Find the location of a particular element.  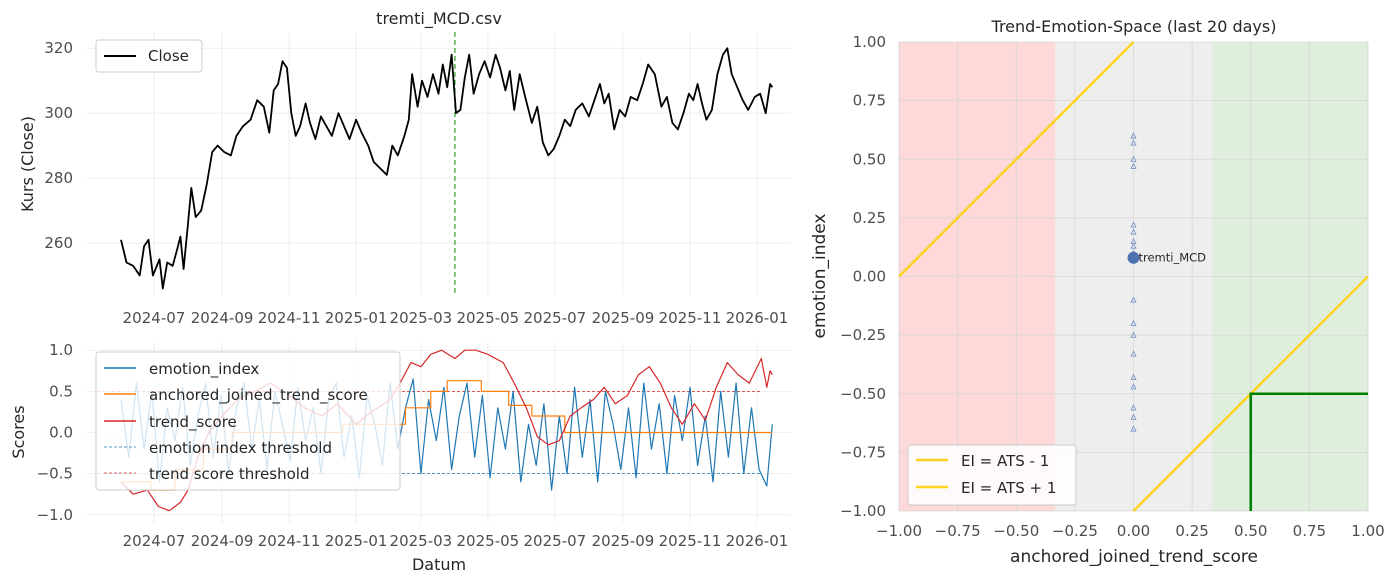

space-x-tick-label: 1.00 is located at coordinates (1367, 531).